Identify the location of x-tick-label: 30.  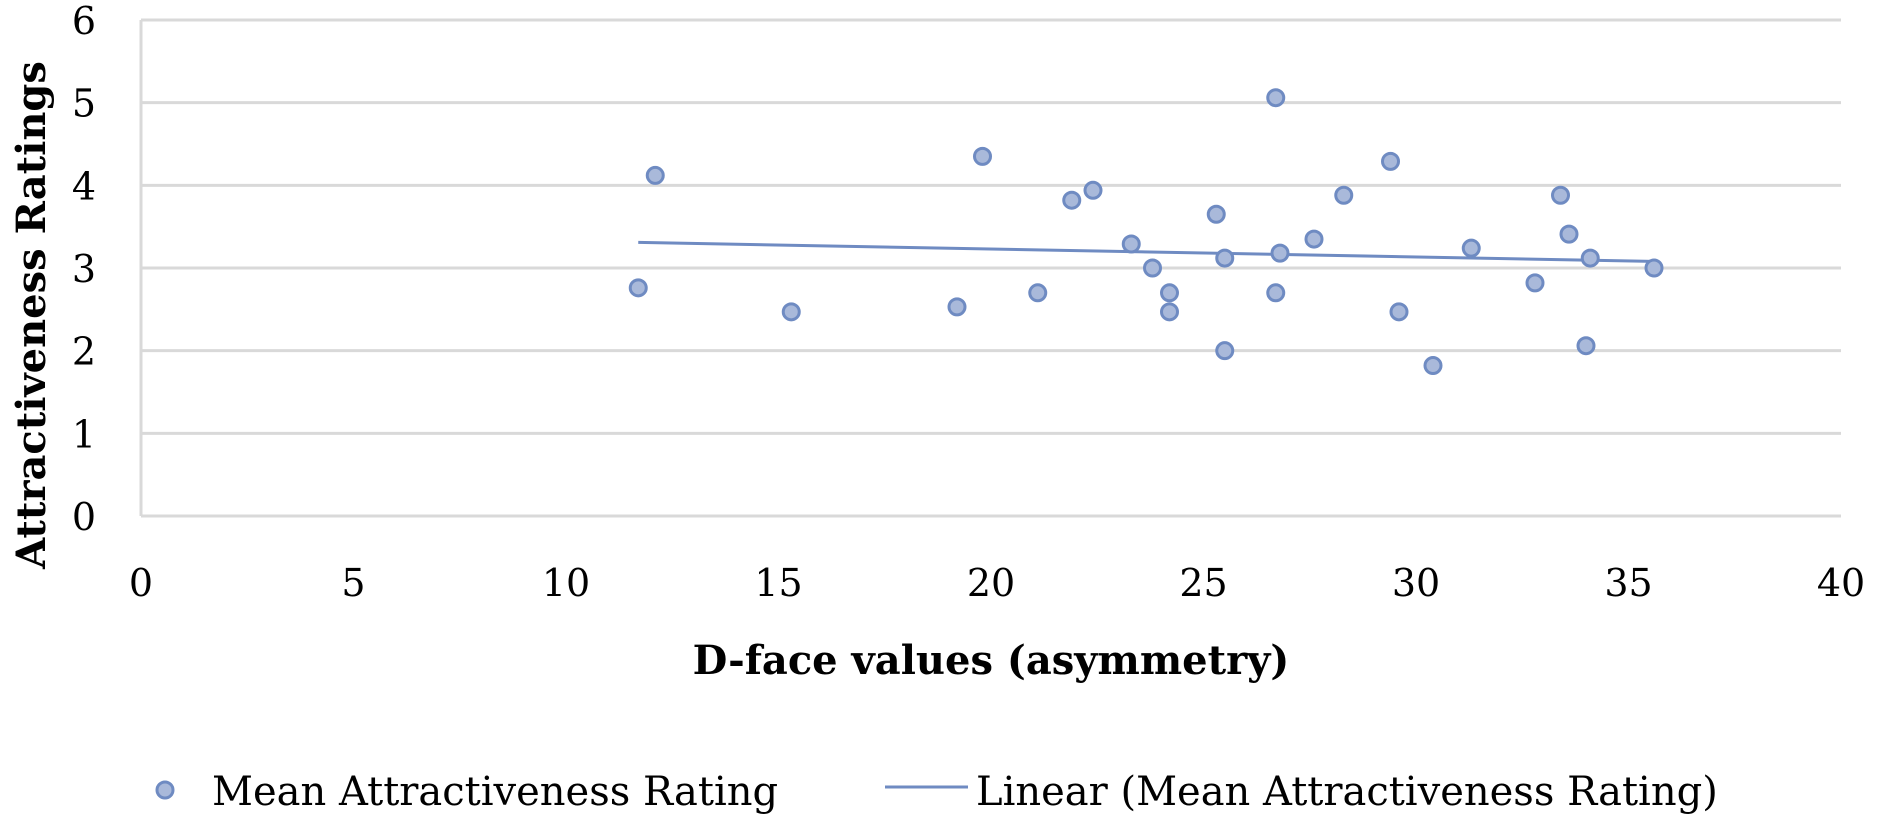
(1416, 583).